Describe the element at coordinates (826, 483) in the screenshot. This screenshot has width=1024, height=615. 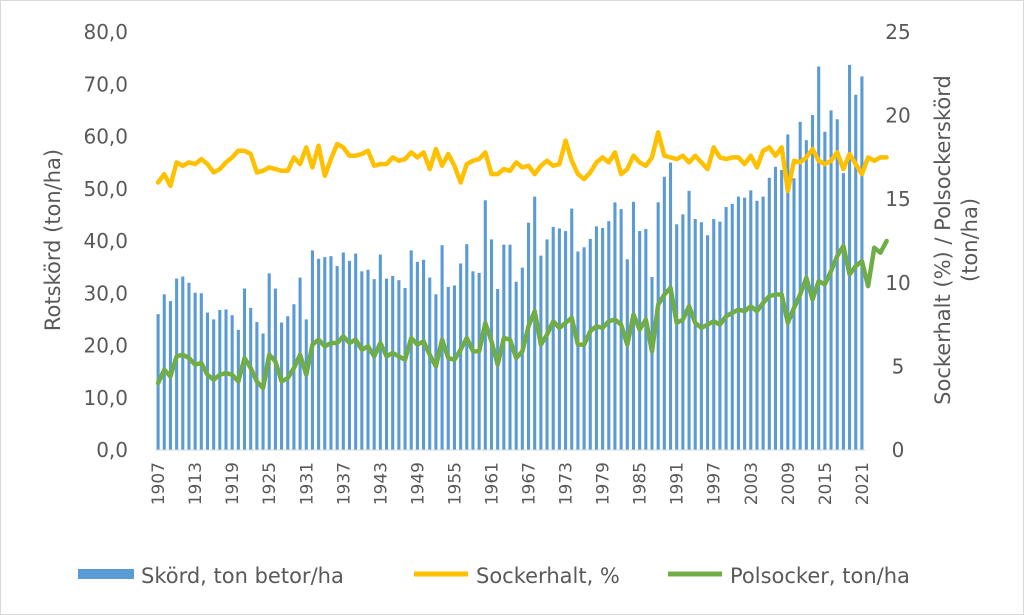
I see `x-tick-label: 2015` at that location.